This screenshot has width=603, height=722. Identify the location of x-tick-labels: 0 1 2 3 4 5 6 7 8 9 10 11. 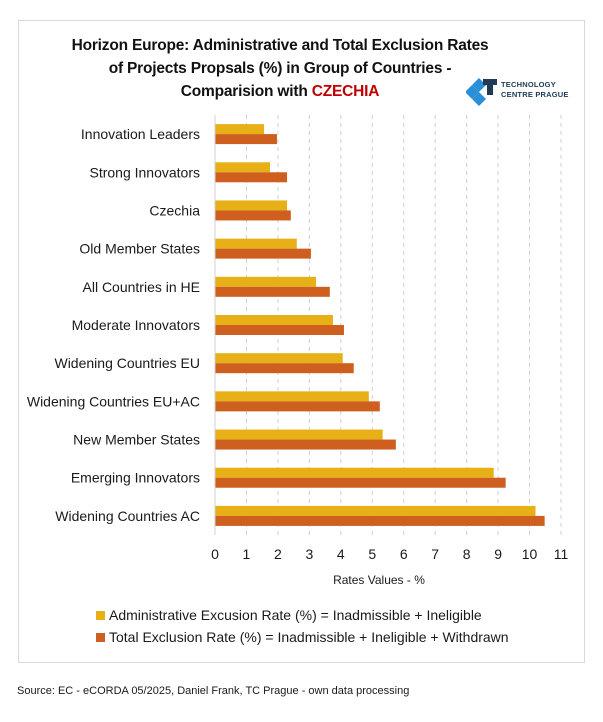
(389, 554).